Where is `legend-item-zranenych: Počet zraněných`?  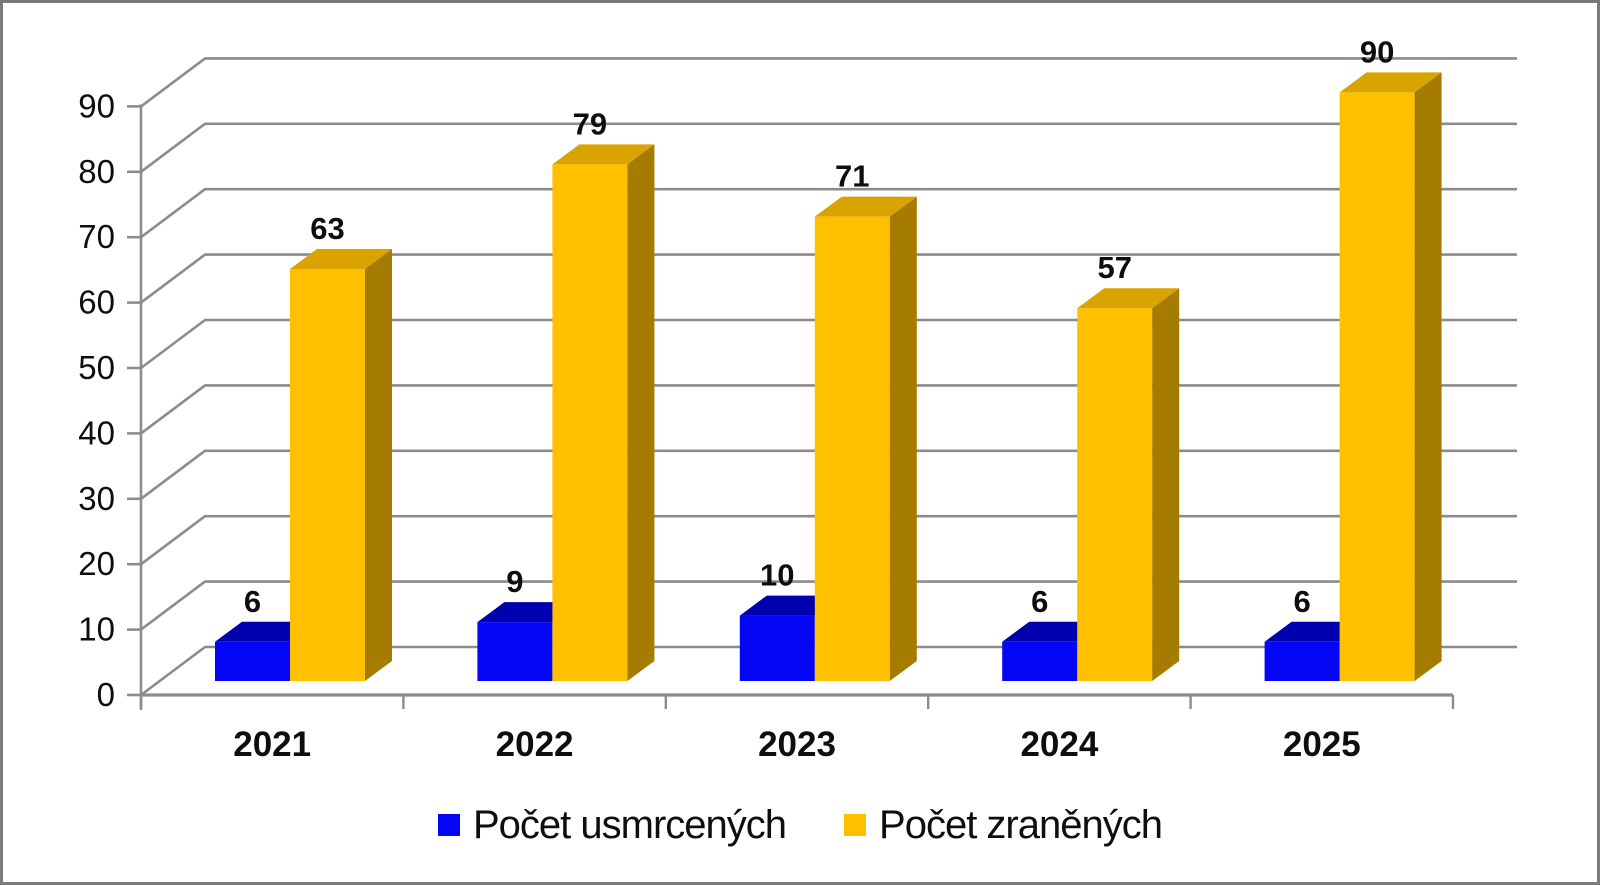
legend-item-zranenych: Počet zraněných is located at coordinates (1003, 825).